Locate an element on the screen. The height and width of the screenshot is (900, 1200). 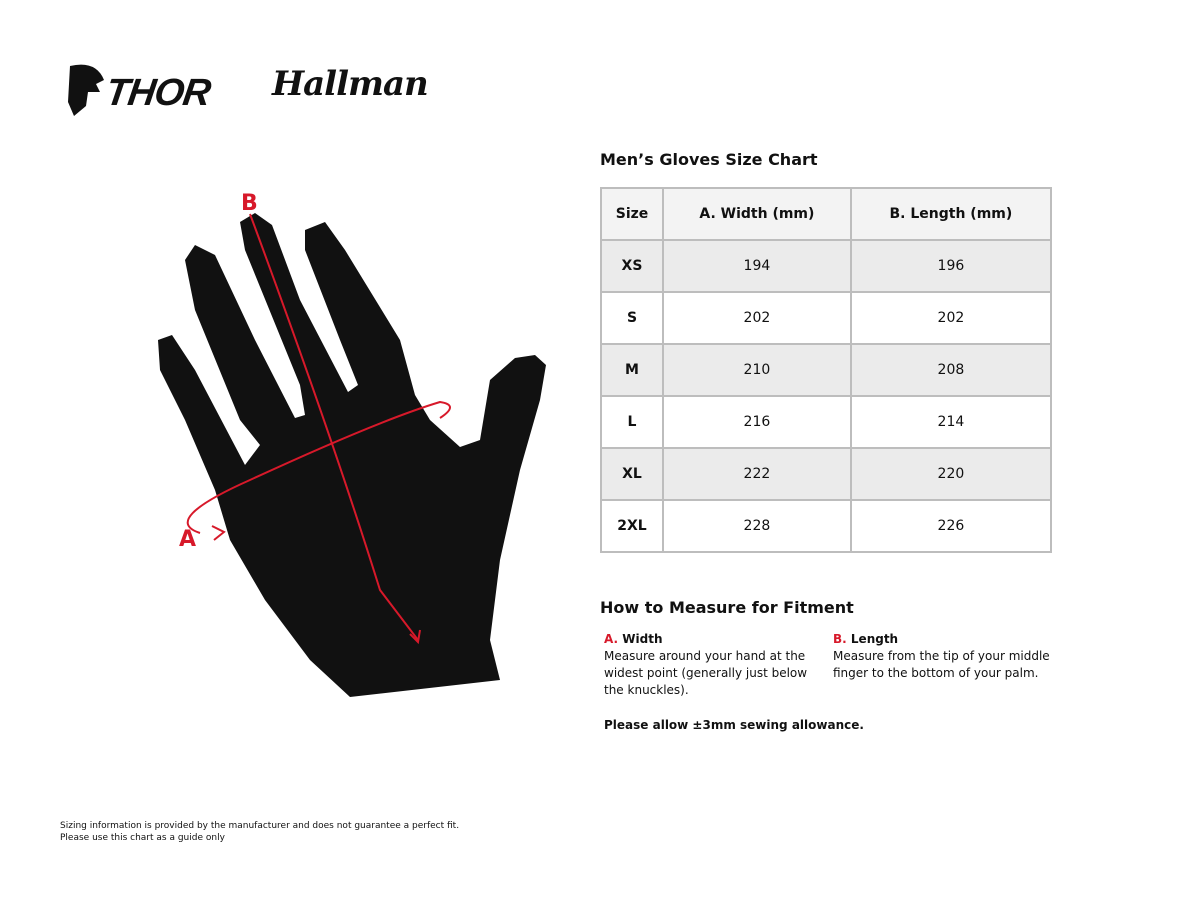
measure-title: How to Measure for Fitment is located at coordinates (727, 607).